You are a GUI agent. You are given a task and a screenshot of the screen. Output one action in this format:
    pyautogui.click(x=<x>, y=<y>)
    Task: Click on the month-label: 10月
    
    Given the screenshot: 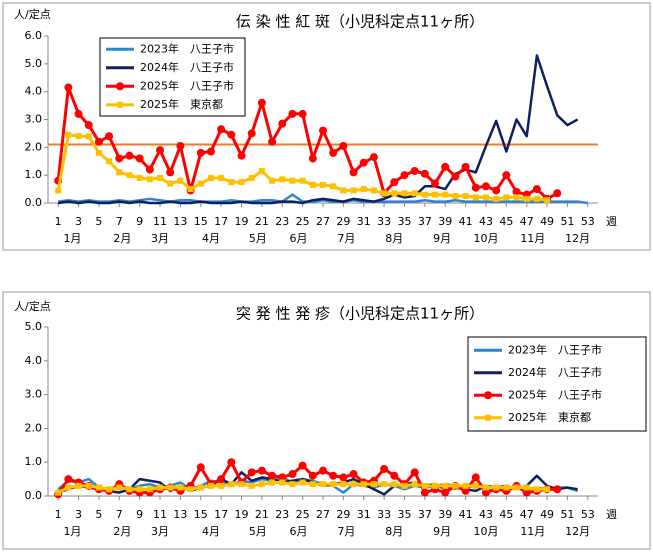 What is the action you would take?
    pyautogui.click(x=485, y=238)
    